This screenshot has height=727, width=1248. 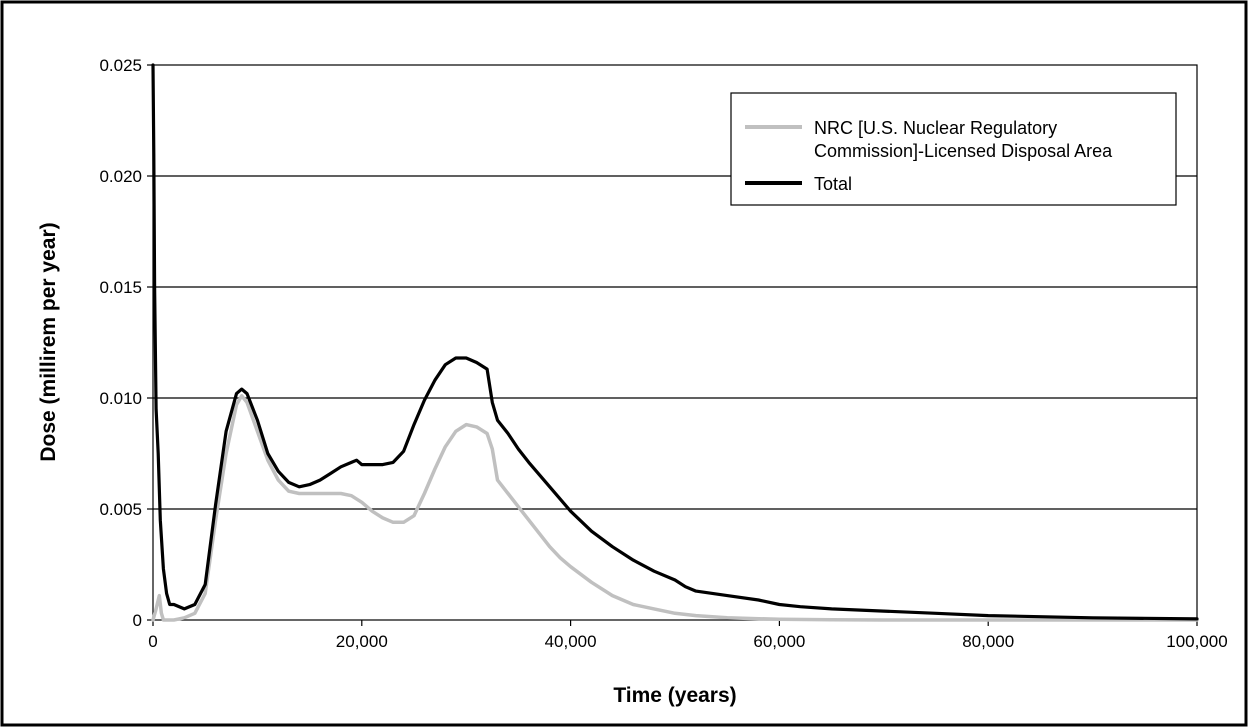 What do you see at coordinates (833, 184) in the screenshot?
I see `legend-label-total: Total` at bounding box center [833, 184].